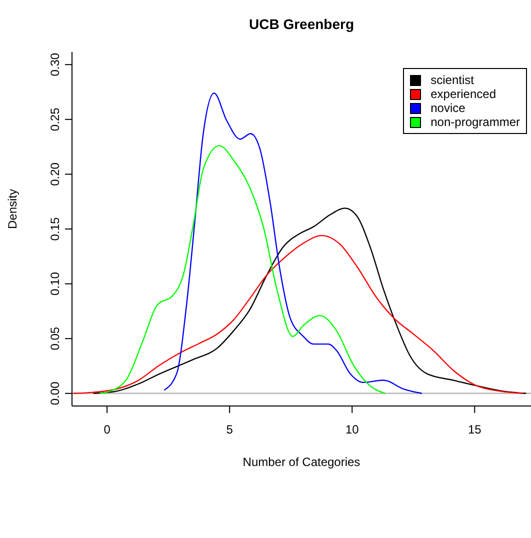 The image size is (531, 538). I want to click on chart-title: UCB Greenberg, so click(302, 24).